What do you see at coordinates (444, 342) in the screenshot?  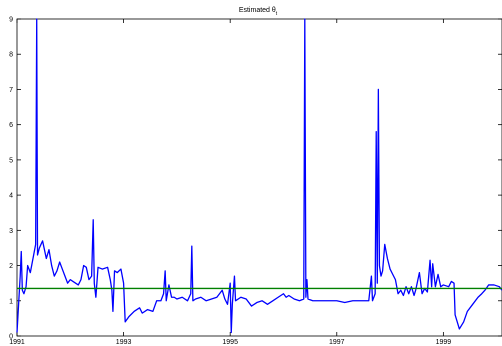 I see `x-tick-label: 1999` at bounding box center [444, 342].